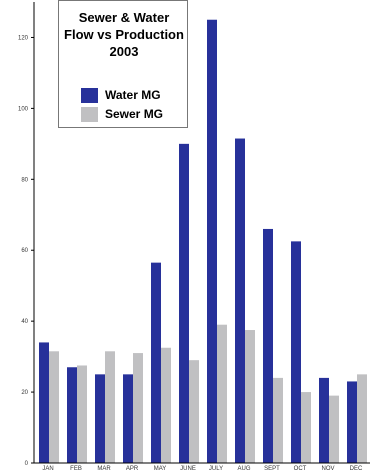 This screenshot has height=470, width=370. Describe the element at coordinates (216, 468) in the screenshot. I see `x-tick-label: JULY` at that location.